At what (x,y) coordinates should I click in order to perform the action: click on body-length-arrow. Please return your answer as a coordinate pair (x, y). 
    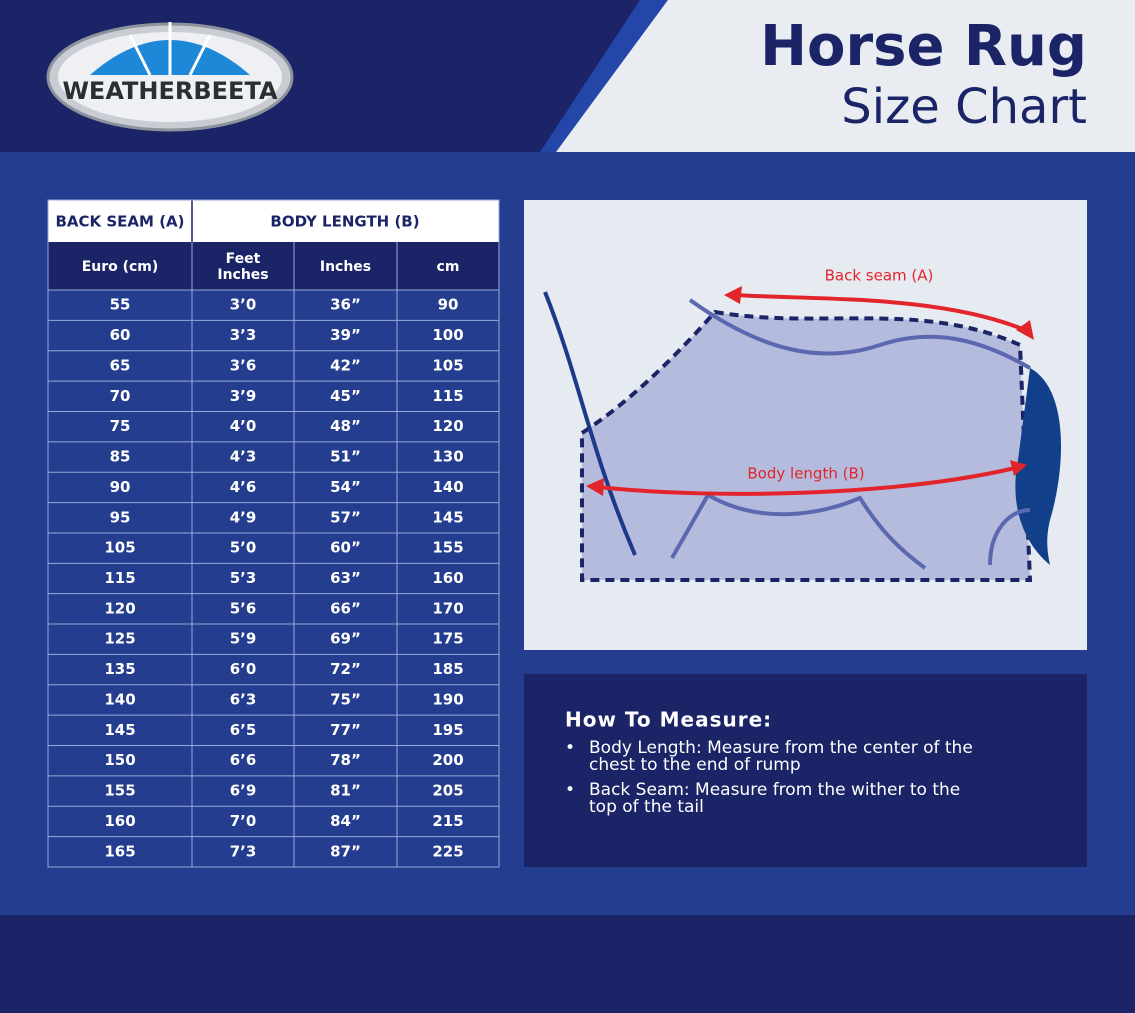
    Looking at the image, I should click on (806, 481).